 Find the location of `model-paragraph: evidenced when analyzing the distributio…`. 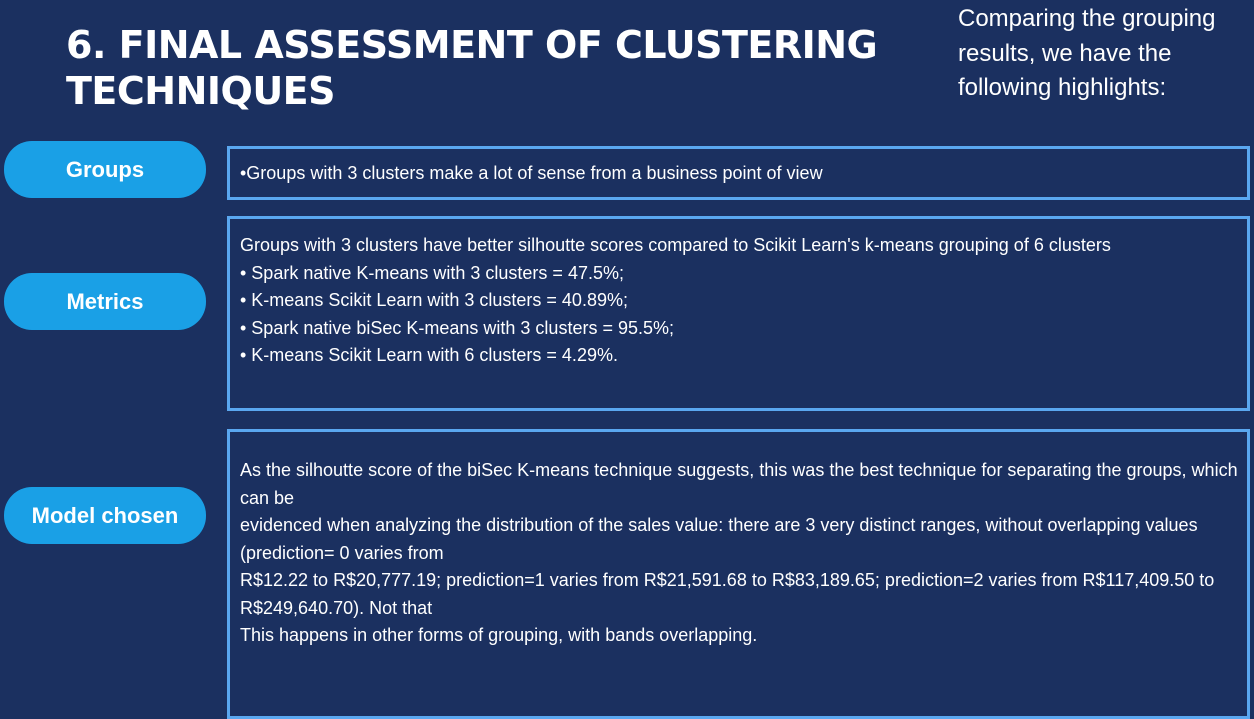

model-paragraph: evidenced when analyzing the distributio… is located at coordinates (719, 539).